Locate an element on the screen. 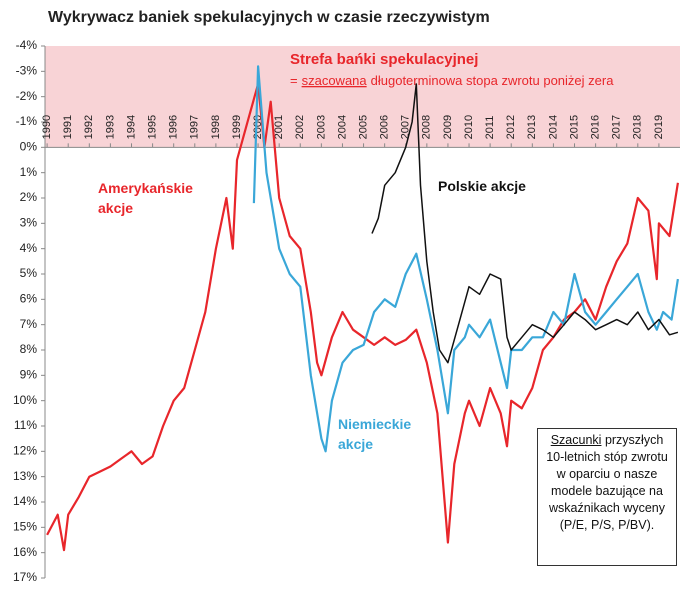 The image size is (691, 593). y-tick-label: 15% is located at coordinates (25, 527).